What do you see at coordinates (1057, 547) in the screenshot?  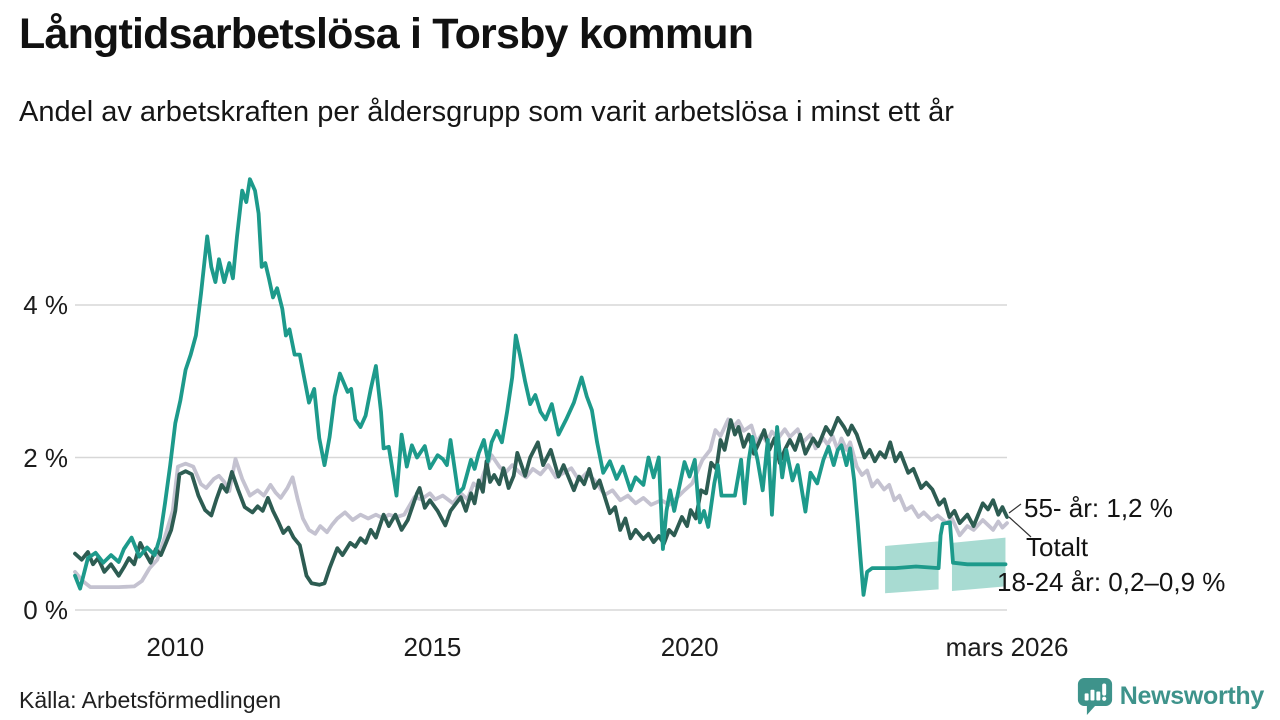 I see `label-series-total: Totalt` at bounding box center [1057, 547].